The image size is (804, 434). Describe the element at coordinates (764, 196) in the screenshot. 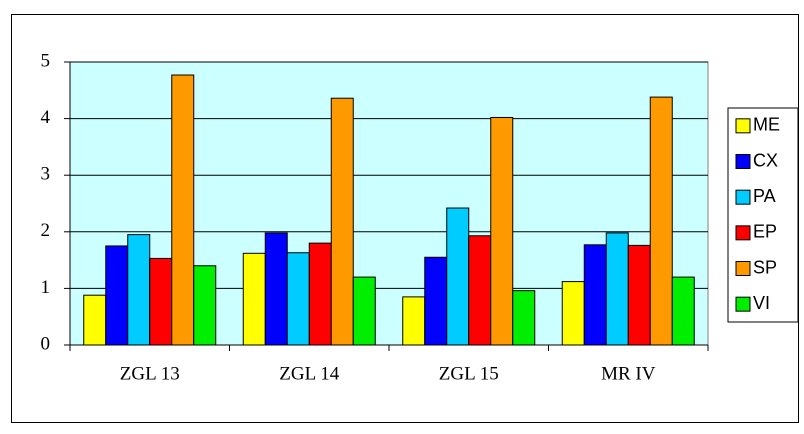

I see `legend-label: PA` at that location.